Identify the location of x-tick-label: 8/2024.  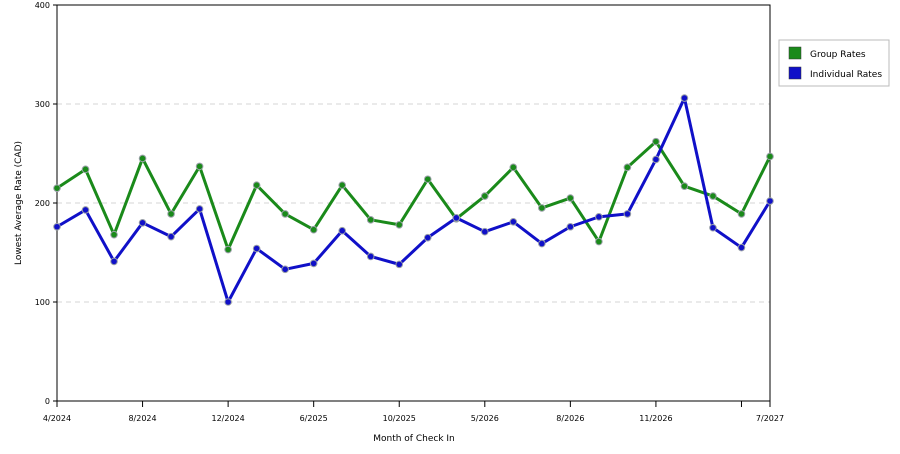
(142, 418).